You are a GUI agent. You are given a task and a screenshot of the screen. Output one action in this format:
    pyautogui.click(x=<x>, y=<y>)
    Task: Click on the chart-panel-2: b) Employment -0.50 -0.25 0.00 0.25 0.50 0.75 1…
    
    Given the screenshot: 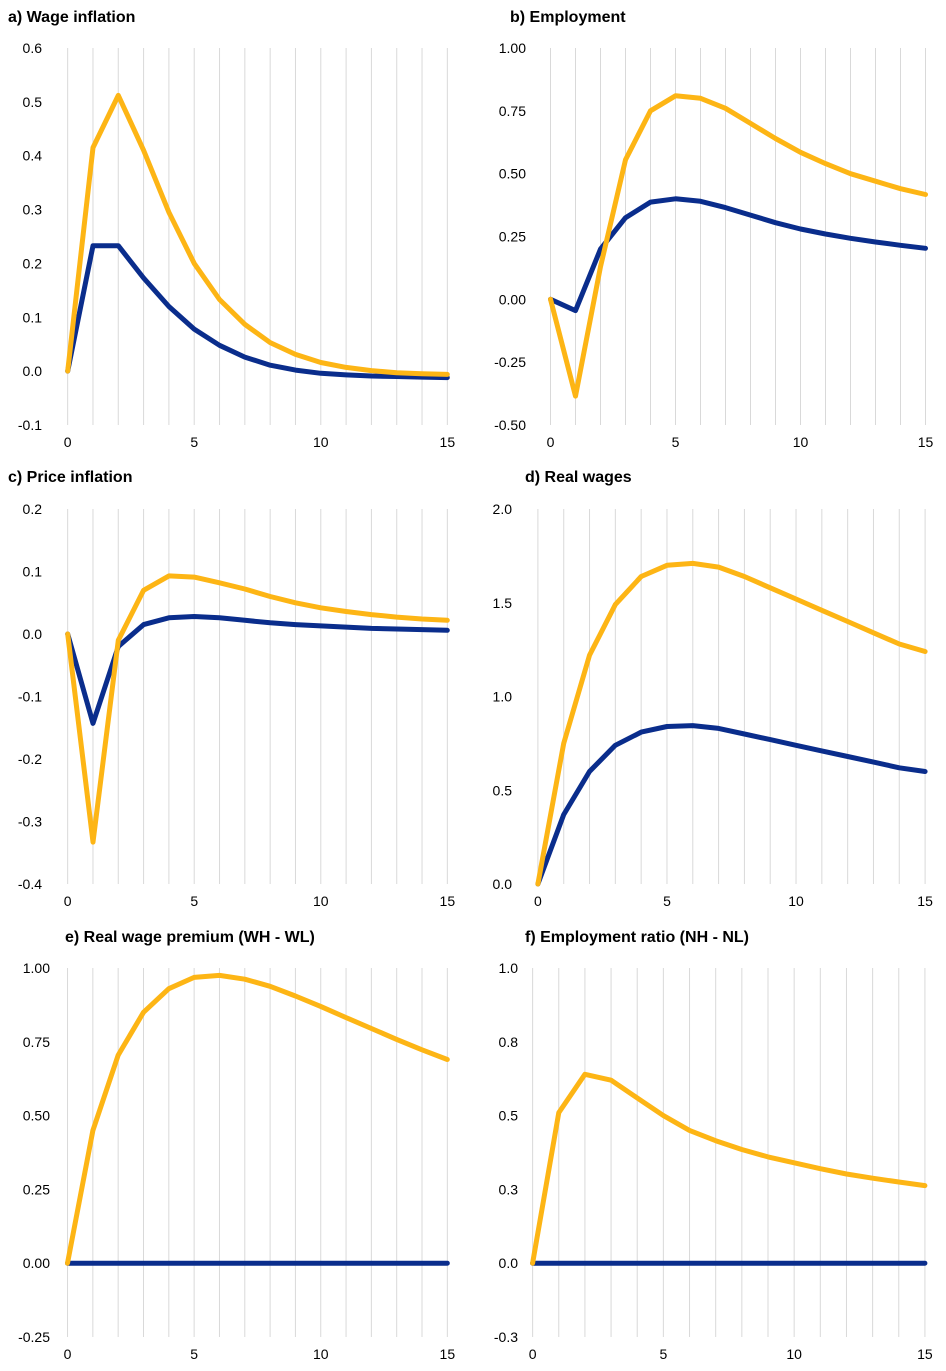 What is the action you would take?
    pyautogui.click(x=713, y=229)
    